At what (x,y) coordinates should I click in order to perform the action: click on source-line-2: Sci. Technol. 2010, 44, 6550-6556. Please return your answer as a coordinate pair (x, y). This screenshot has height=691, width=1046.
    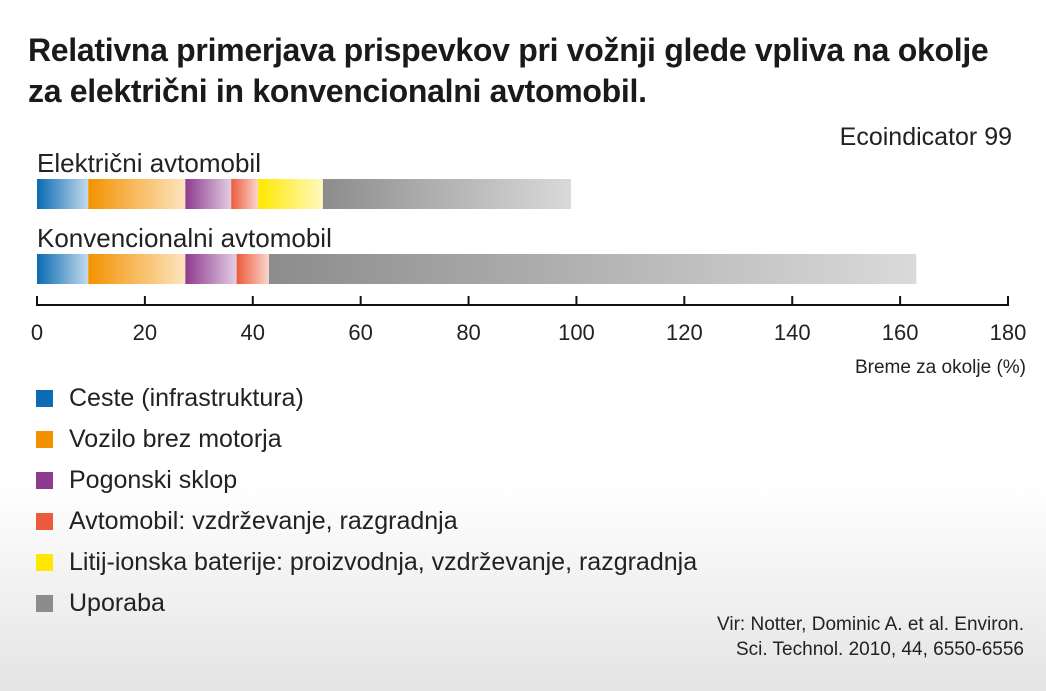
    Looking at the image, I should click on (879, 649).